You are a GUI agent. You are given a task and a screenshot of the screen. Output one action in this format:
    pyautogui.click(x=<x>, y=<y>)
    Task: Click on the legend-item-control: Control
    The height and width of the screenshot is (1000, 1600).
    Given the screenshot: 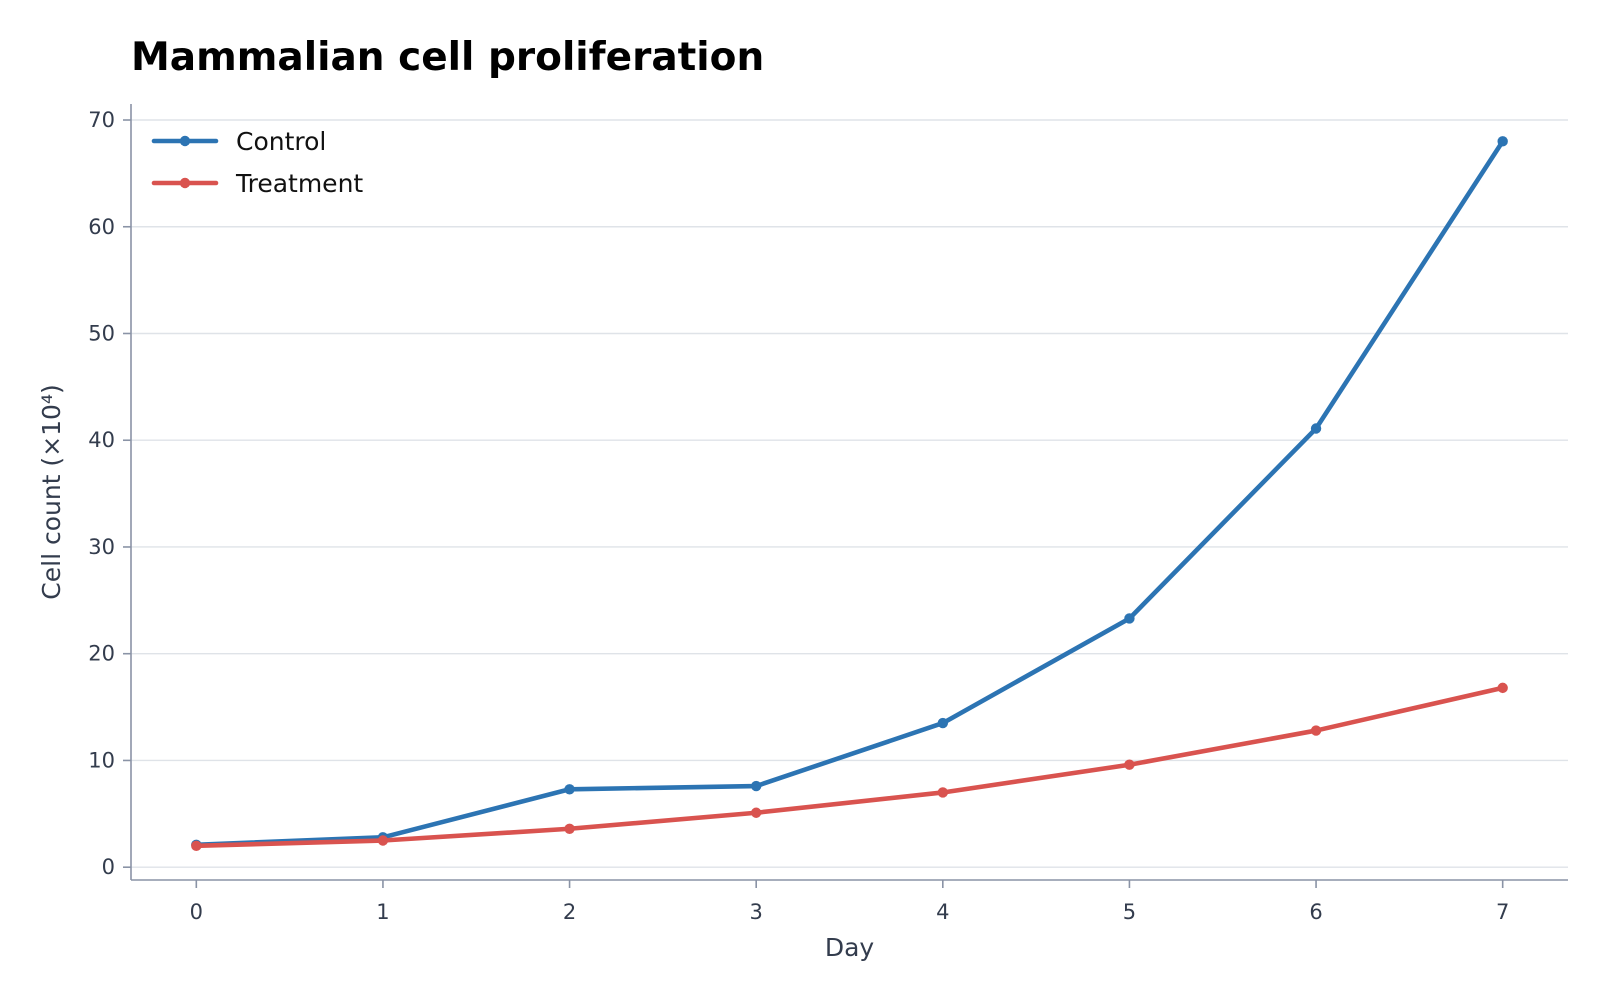 What is the action you would take?
    pyautogui.click(x=238, y=141)
    